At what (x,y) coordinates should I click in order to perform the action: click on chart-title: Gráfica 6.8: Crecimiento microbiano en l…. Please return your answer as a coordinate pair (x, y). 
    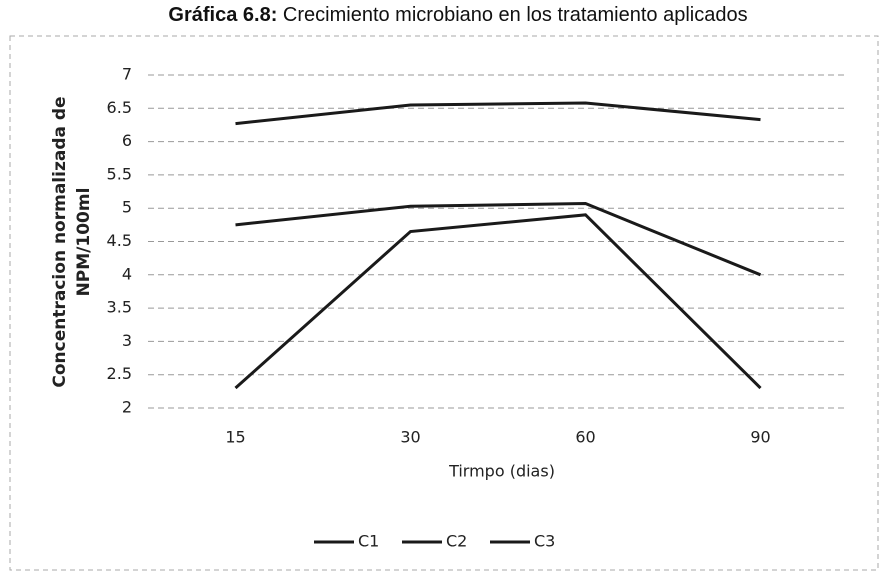
    Looking at the image, I should click on (457, 15).